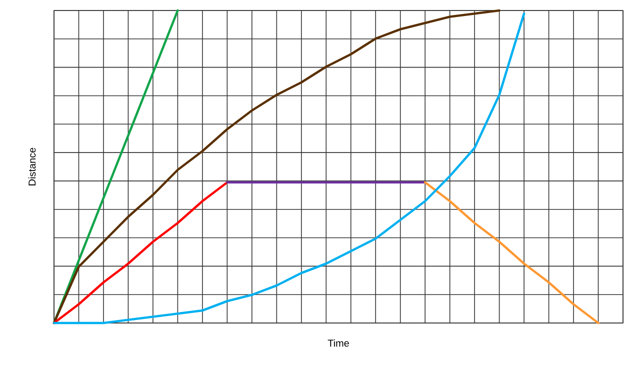  What do you see at coordinates (338, 343) in the screenshot?
I see `x-axis-title: Time` at bounding box center [338, 343].